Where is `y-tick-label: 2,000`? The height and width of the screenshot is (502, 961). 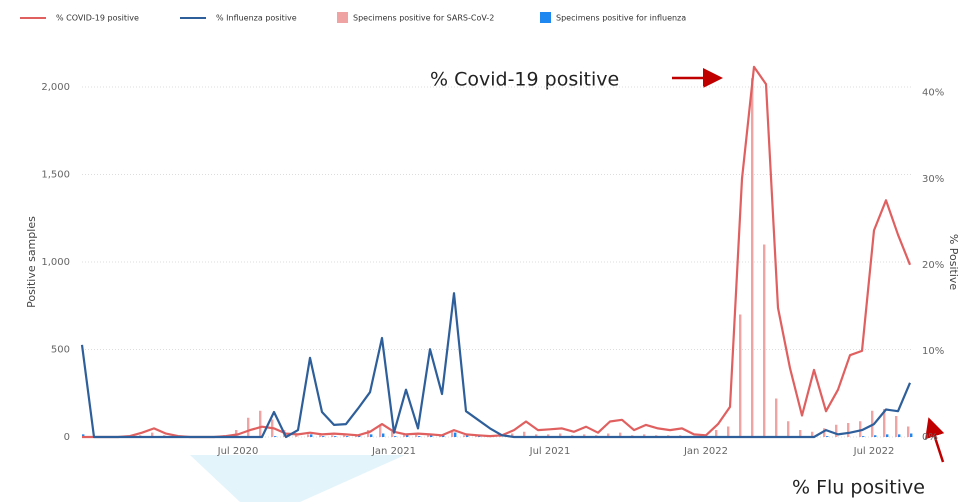 y-tick-label: 2,000 is located at coordinates (55, 87).